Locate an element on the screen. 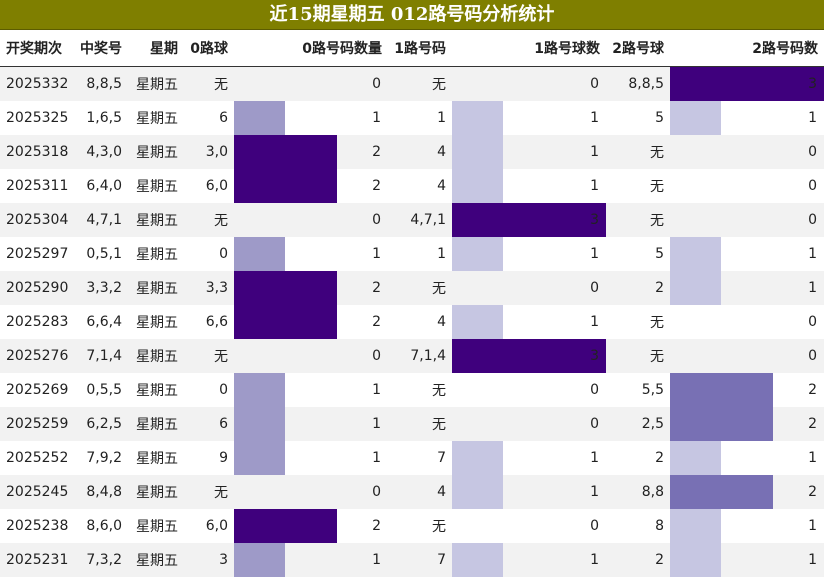 The width and height of the screenshot is (824, 577). period-cell: 2025259 is located at coordinates (36, 424).